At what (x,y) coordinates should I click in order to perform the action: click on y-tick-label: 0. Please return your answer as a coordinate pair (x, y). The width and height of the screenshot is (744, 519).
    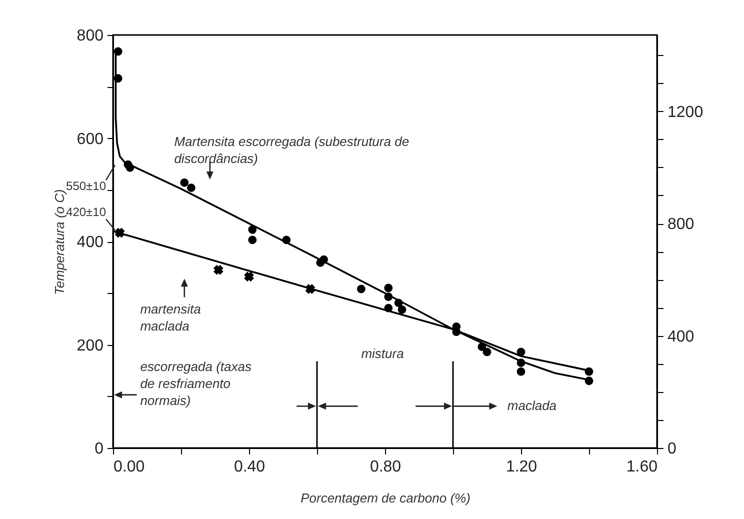
    Looking at the image, I should click on (99, 449).